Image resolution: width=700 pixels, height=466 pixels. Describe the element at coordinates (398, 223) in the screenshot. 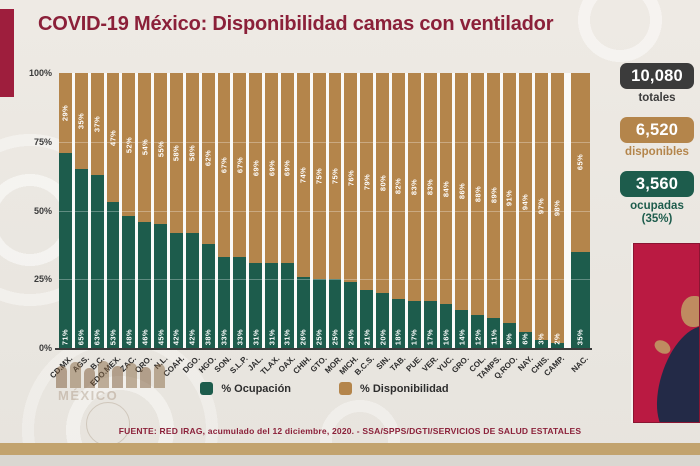

I see `bar-TAB.: 82% 18% TAB.` at that location.